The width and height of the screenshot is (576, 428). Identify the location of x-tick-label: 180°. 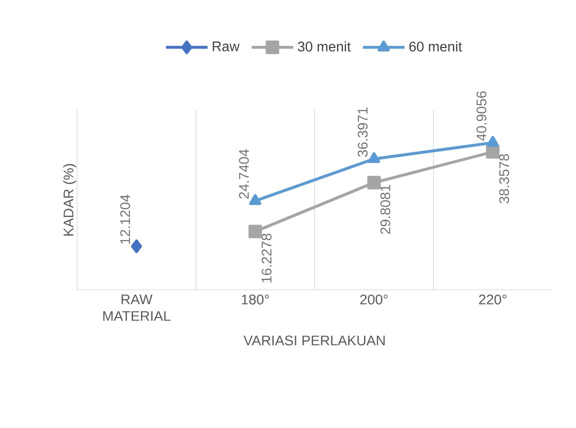
(255, 299).